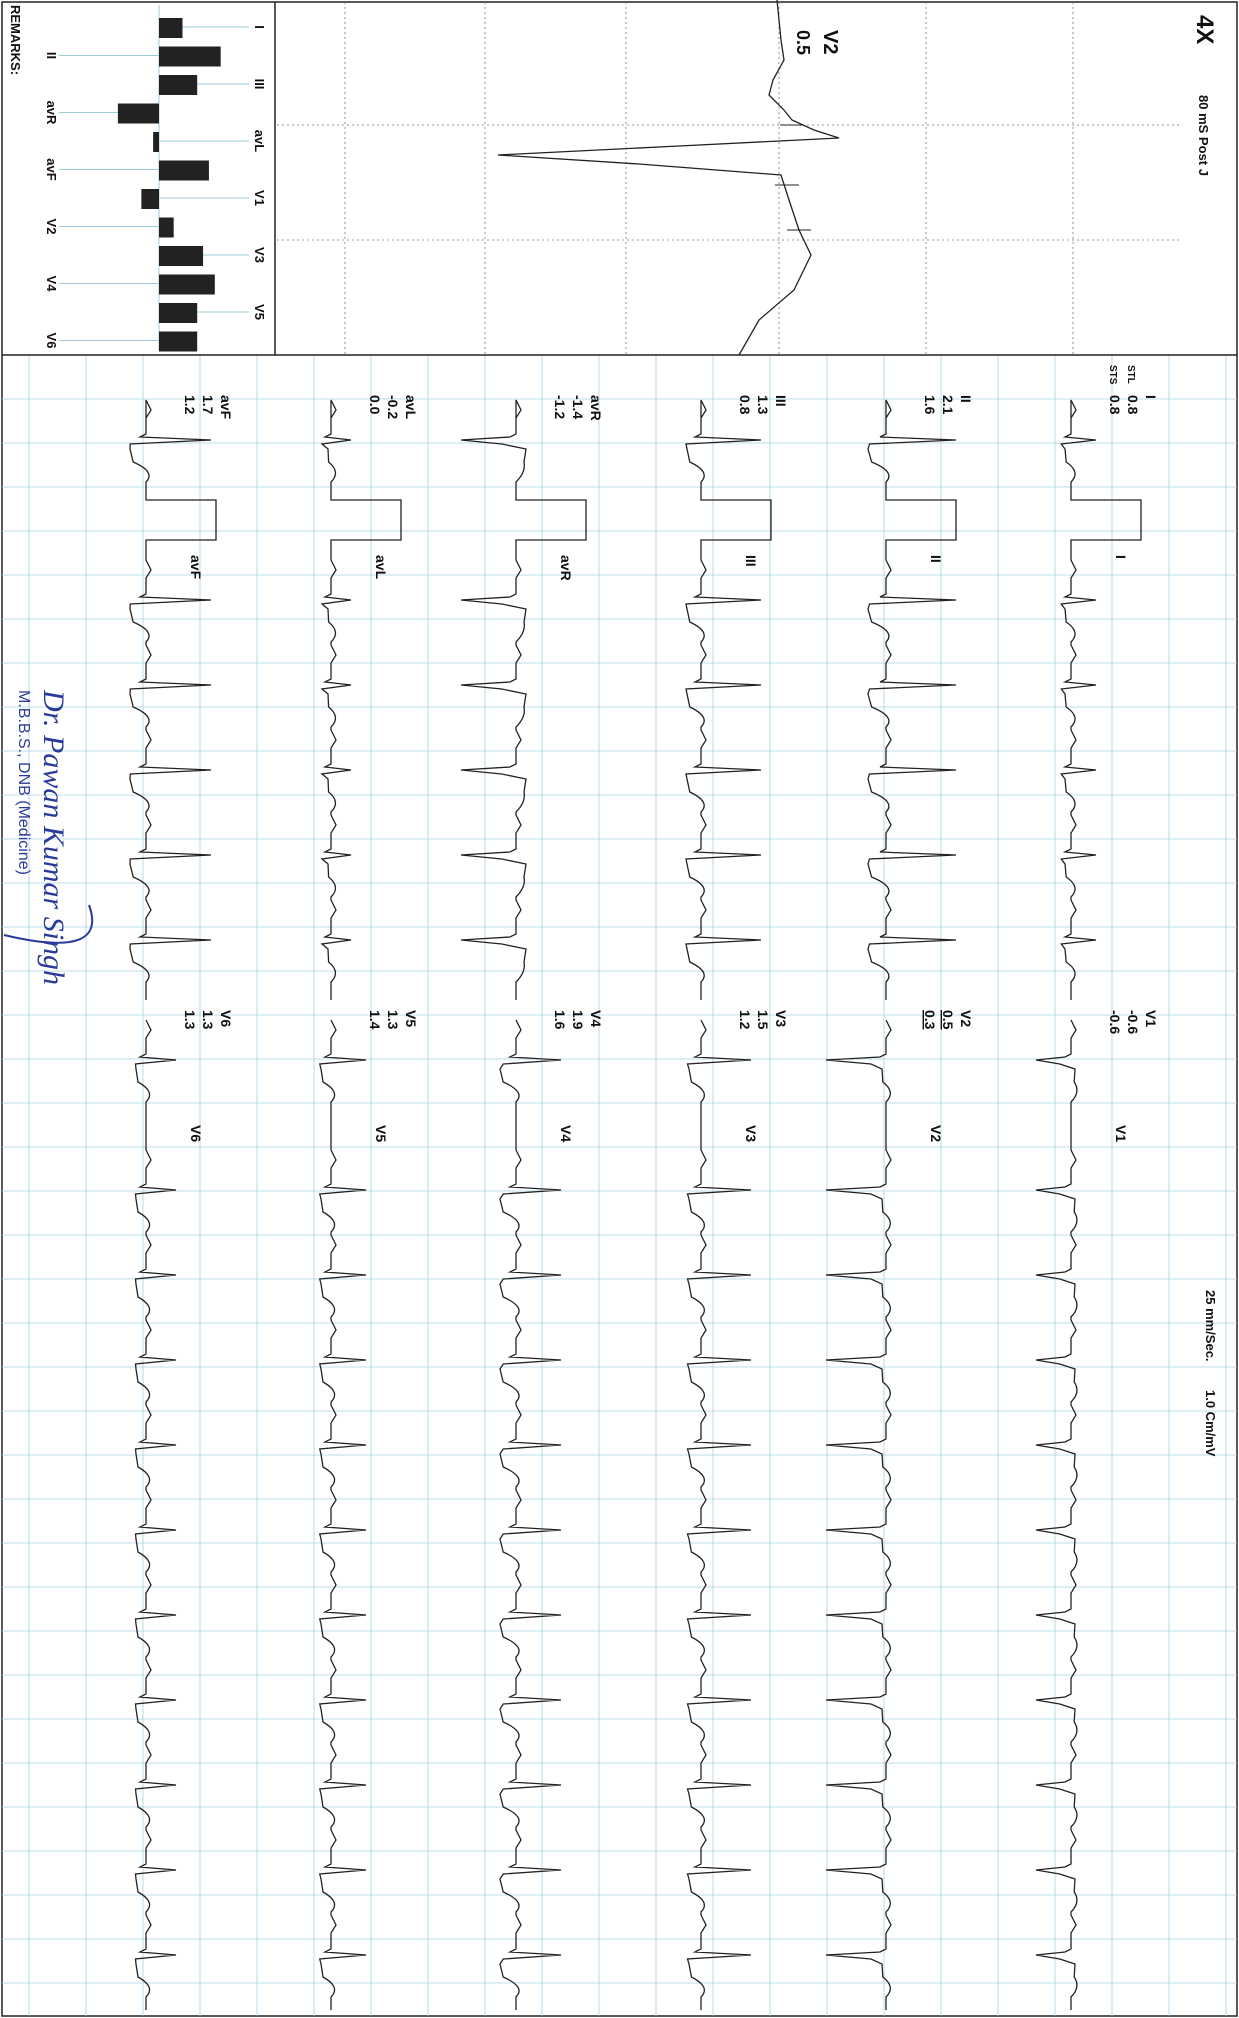 This screenshot has height=2018, width=1239. What do you see at coordinates (23, 782) in the screenshot?
I see `signature-degree: M.B.B.S., DNB (Medicine)` at bounding box center [23, 782].